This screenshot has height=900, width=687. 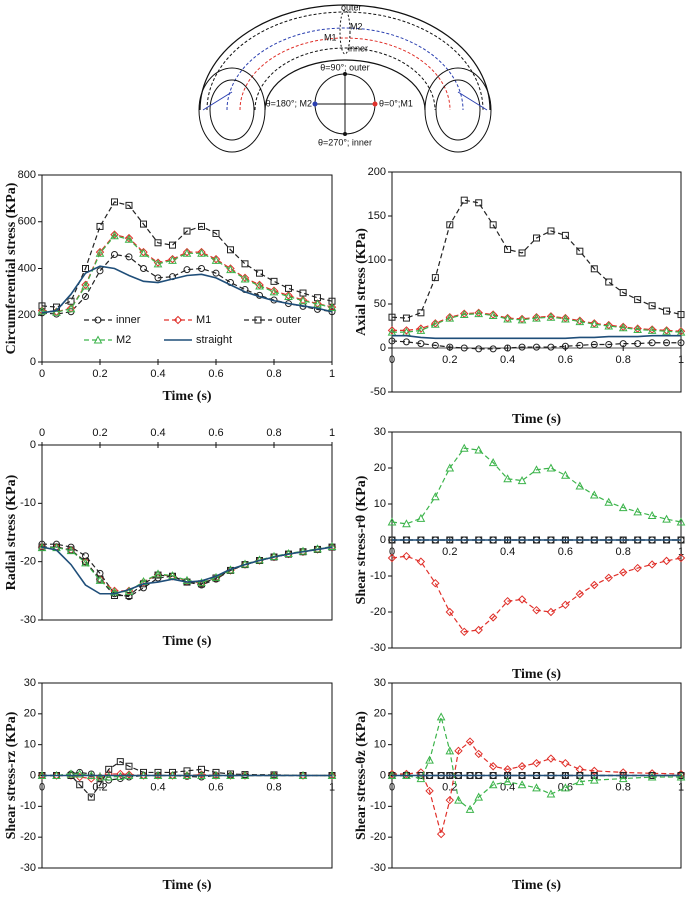 I want to click on left-end, so click(x=232, y=110).